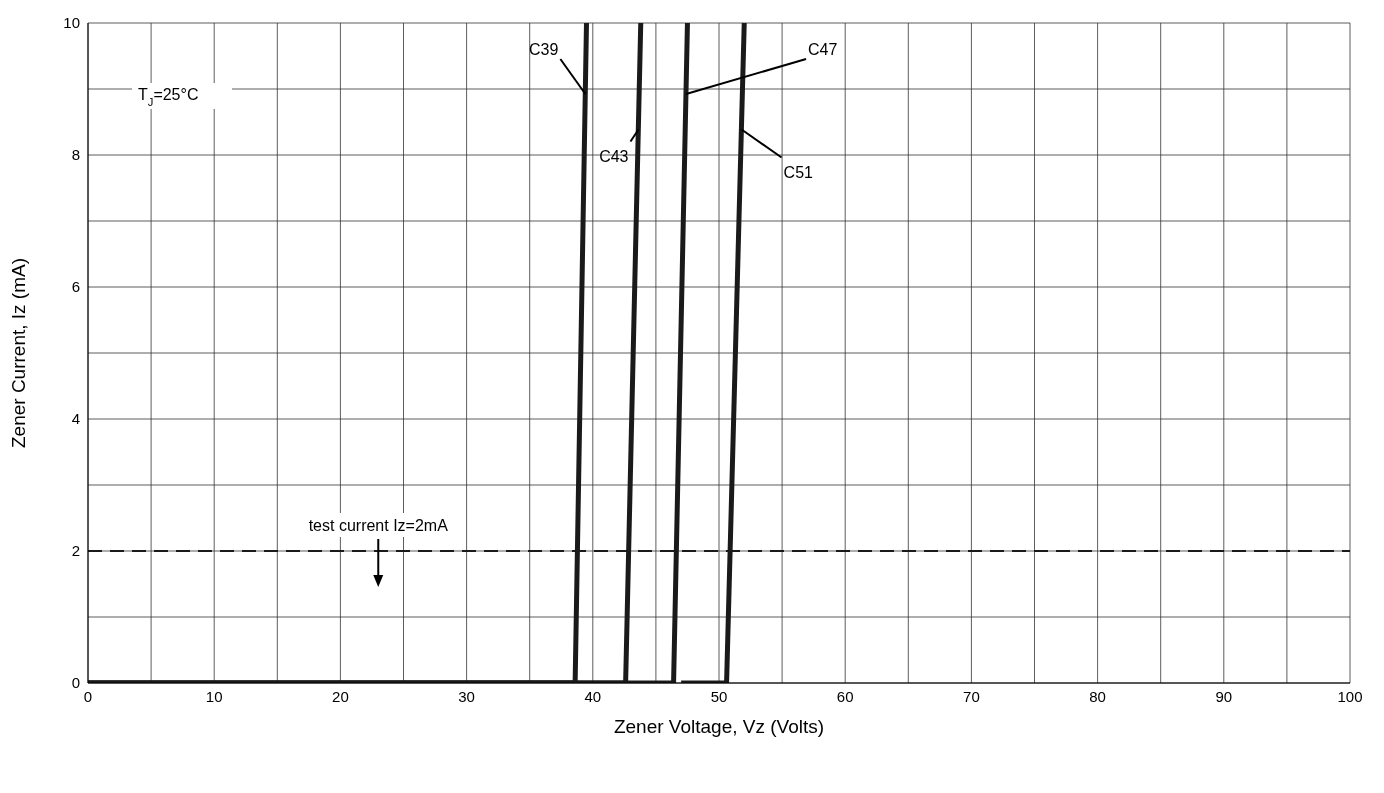 The height and width of the screenshot is (793, 1384). What do you see at coordinates (543, 49) in the screenshot?
I see `series-label: C39` at bounding box center [543, 49].